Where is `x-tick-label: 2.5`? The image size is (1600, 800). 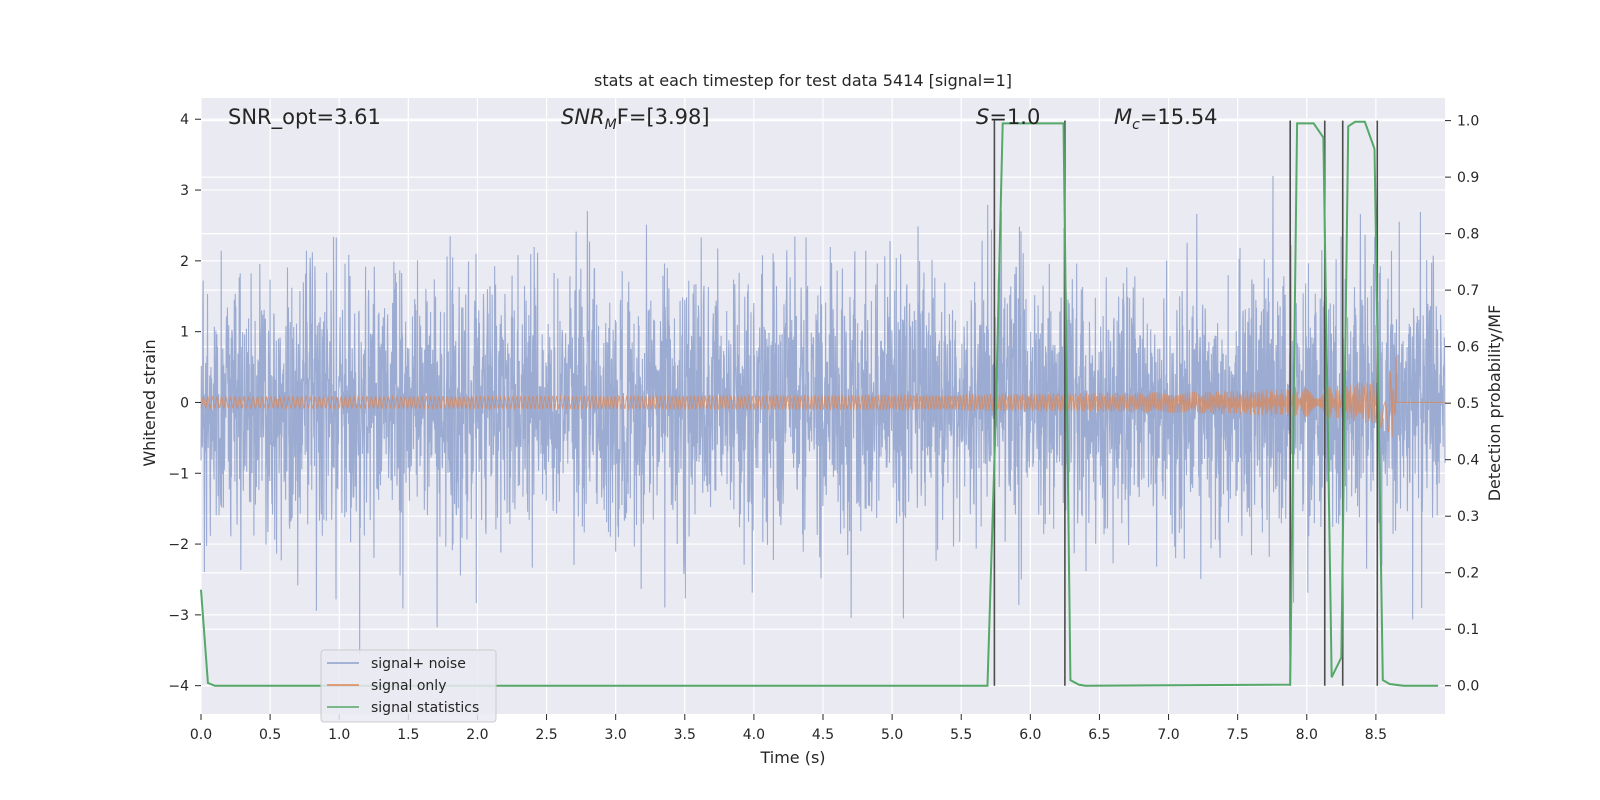 x-tick-label: 2.5 is located at coordinates (546, 735).